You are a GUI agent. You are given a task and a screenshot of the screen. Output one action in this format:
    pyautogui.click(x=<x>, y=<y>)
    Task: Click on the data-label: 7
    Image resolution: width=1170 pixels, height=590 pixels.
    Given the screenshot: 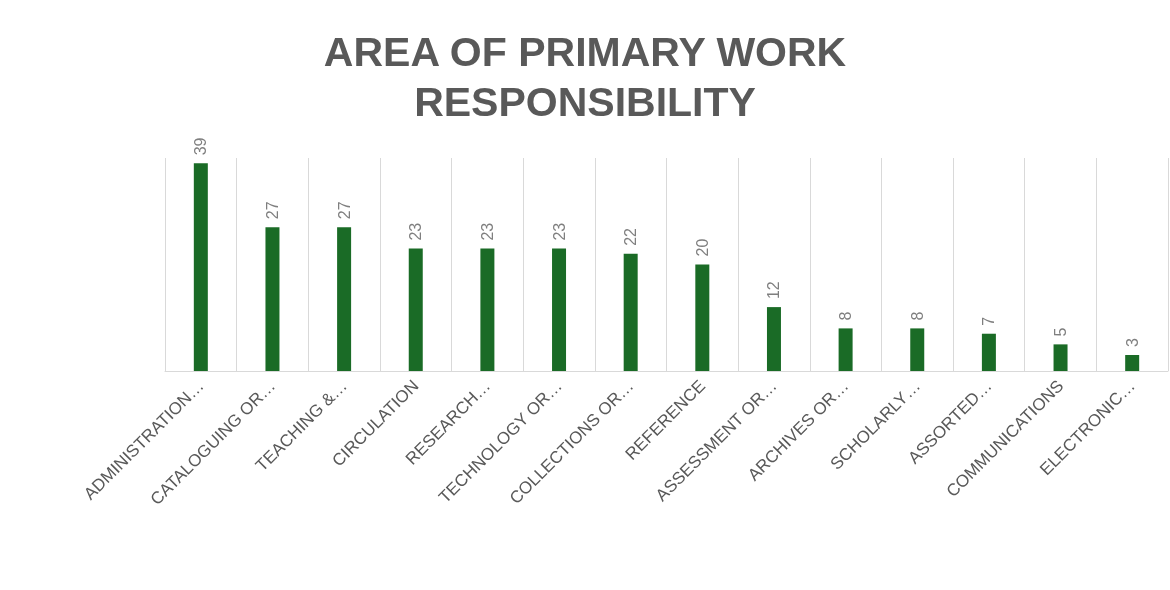 What is the action you would take?
    pyautogui.click(x=989, y=321)
    